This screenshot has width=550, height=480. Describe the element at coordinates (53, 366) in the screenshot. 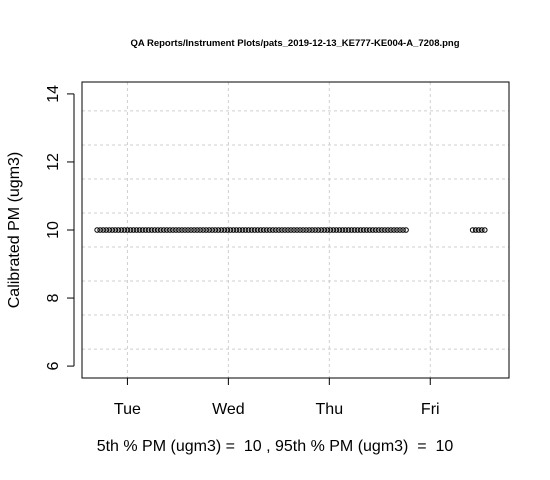

I see `y-tick-label: 6` at that location.